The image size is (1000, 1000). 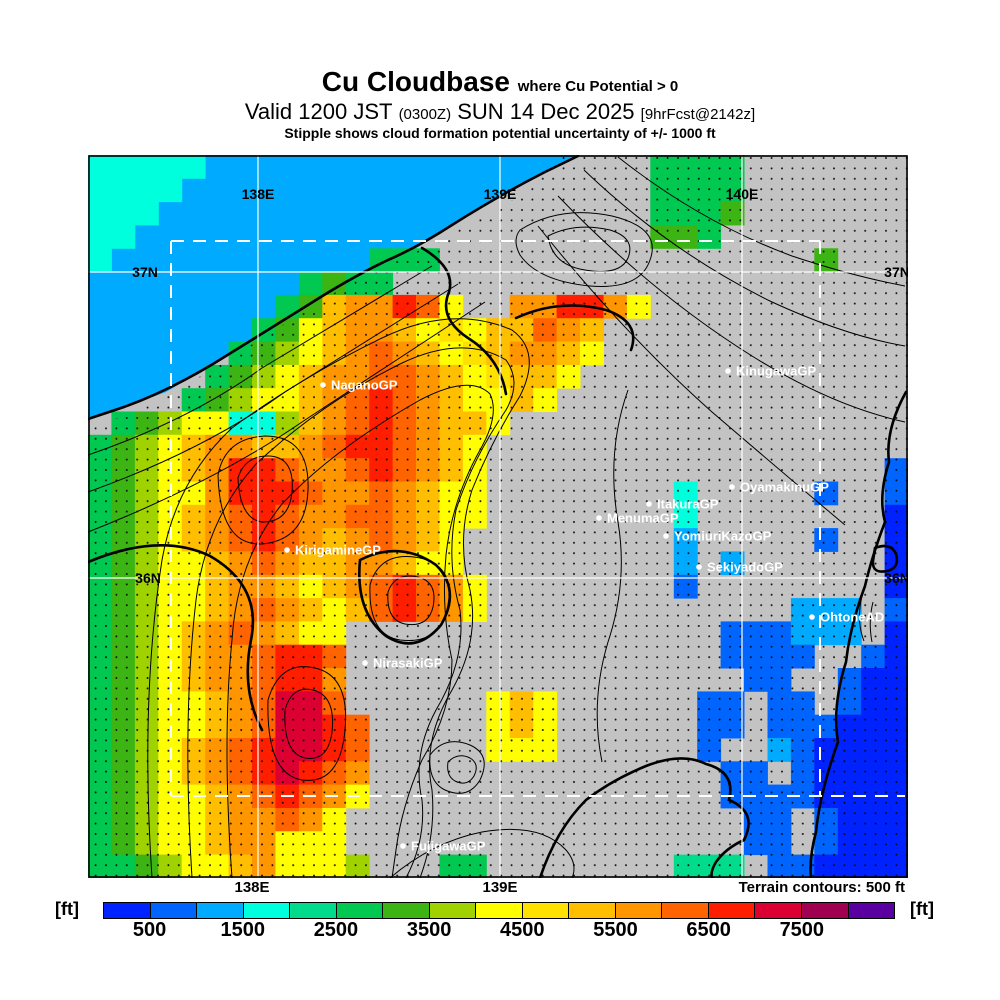 What do you see at coordinates (739, 567) in the screenshot?
I see `station-SekiyadoGP: SekiyadoGP` at bounding box center [739, 567].